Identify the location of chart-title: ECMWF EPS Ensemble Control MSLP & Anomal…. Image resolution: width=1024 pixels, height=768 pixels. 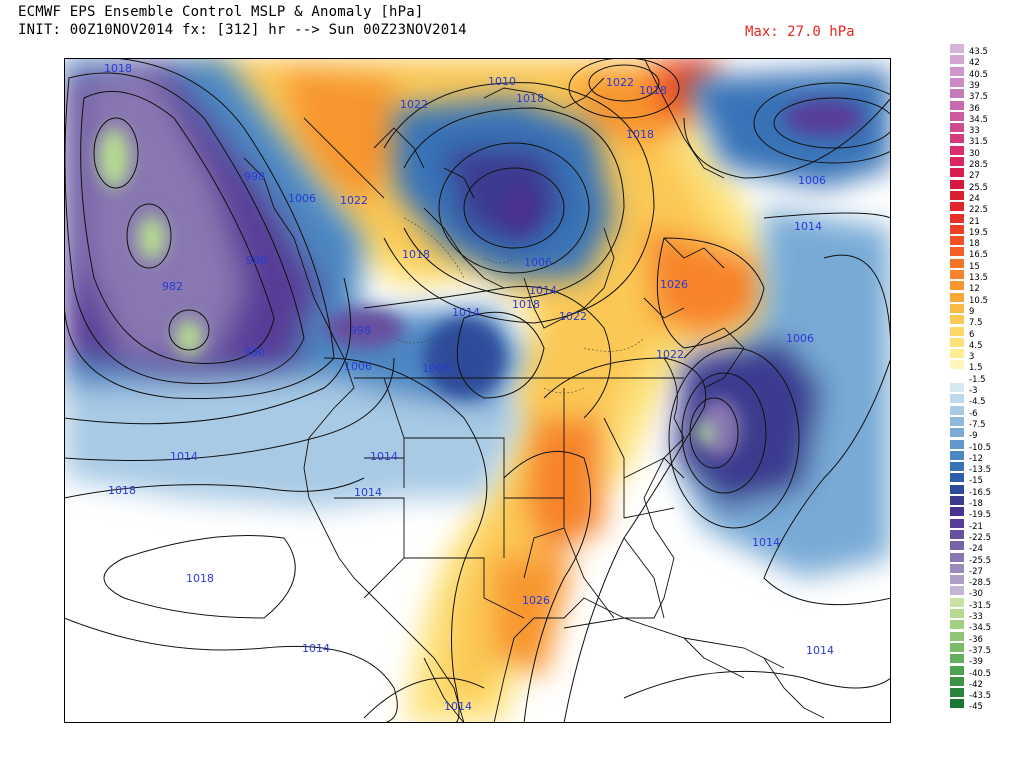
(221, 12).